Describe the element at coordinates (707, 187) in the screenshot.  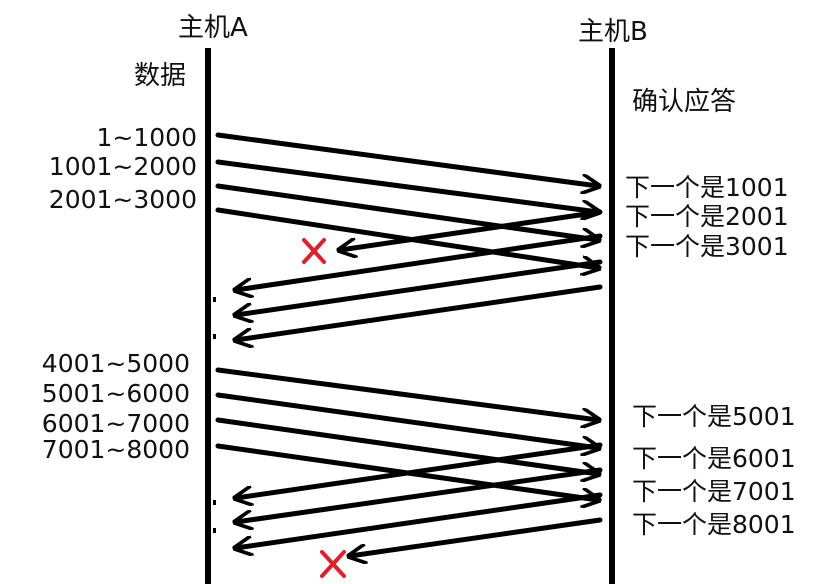
I see `ack-label: 下一个是1001` at that location.